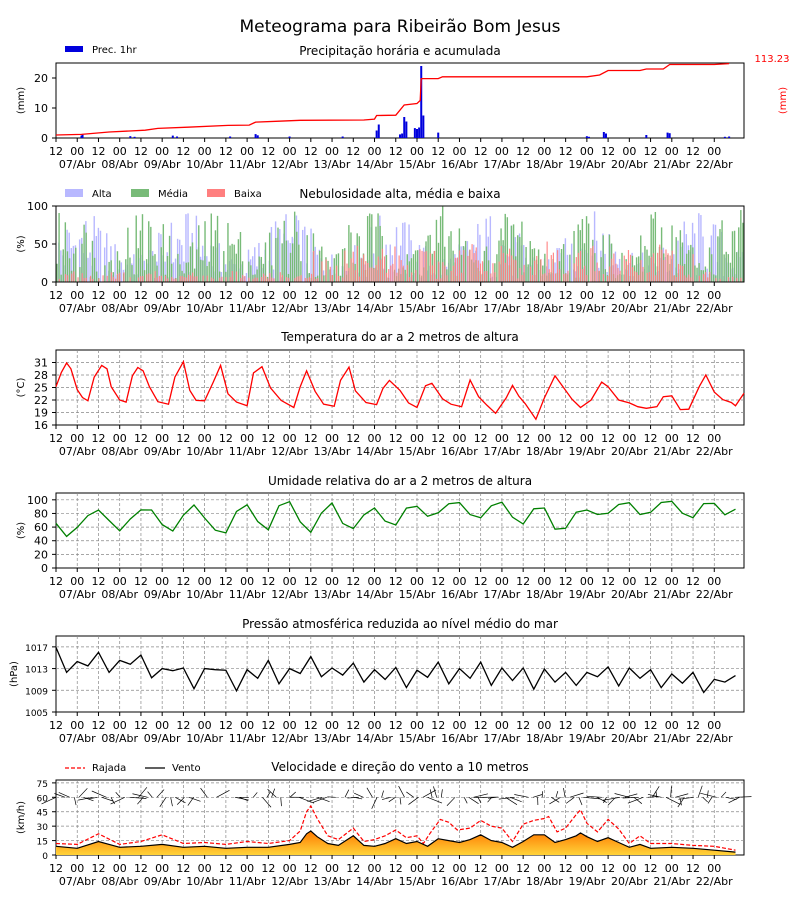  What do you see at coordinates (204, 164) in the screenshot?
I see `x-day-label: 10/Abr` at bounding box center [204, 164].